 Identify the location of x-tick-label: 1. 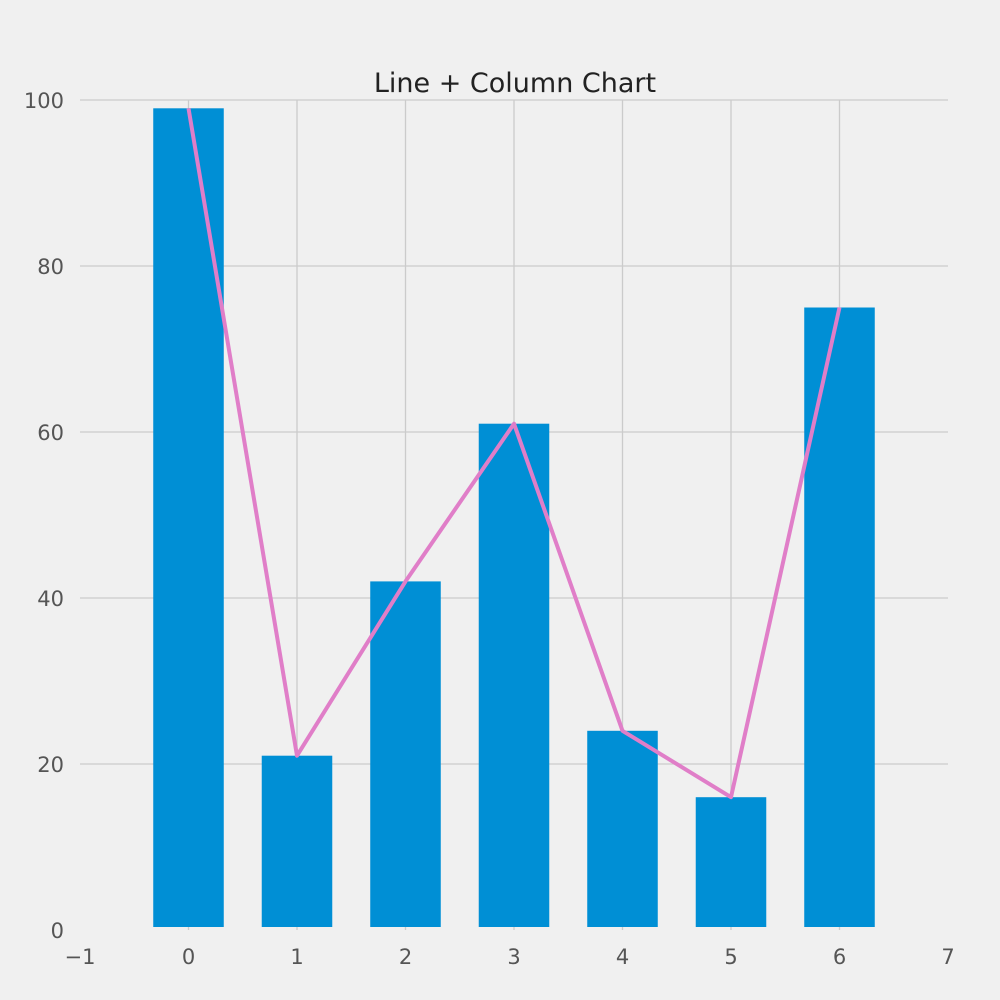
(296, 957).